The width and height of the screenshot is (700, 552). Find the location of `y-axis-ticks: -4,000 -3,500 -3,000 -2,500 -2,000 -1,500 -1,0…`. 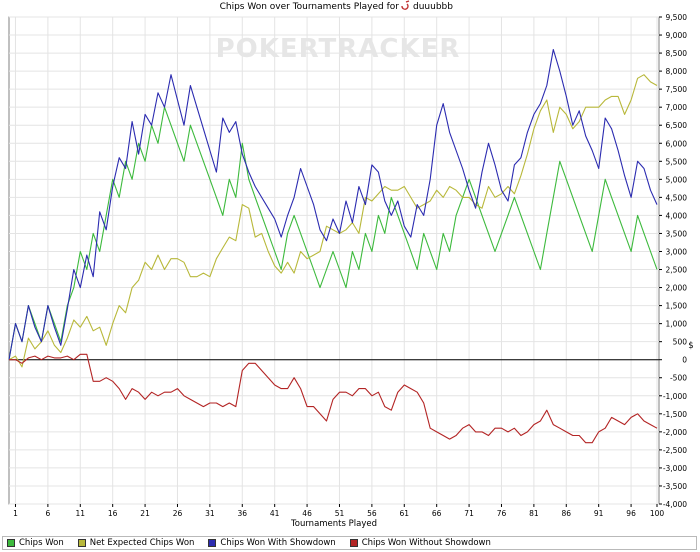

y-axis-ticks: -4,000 -3,500 -3,000 -2,500 -2,000 -1,500 -1,0… is located at coordinates (673, 261).